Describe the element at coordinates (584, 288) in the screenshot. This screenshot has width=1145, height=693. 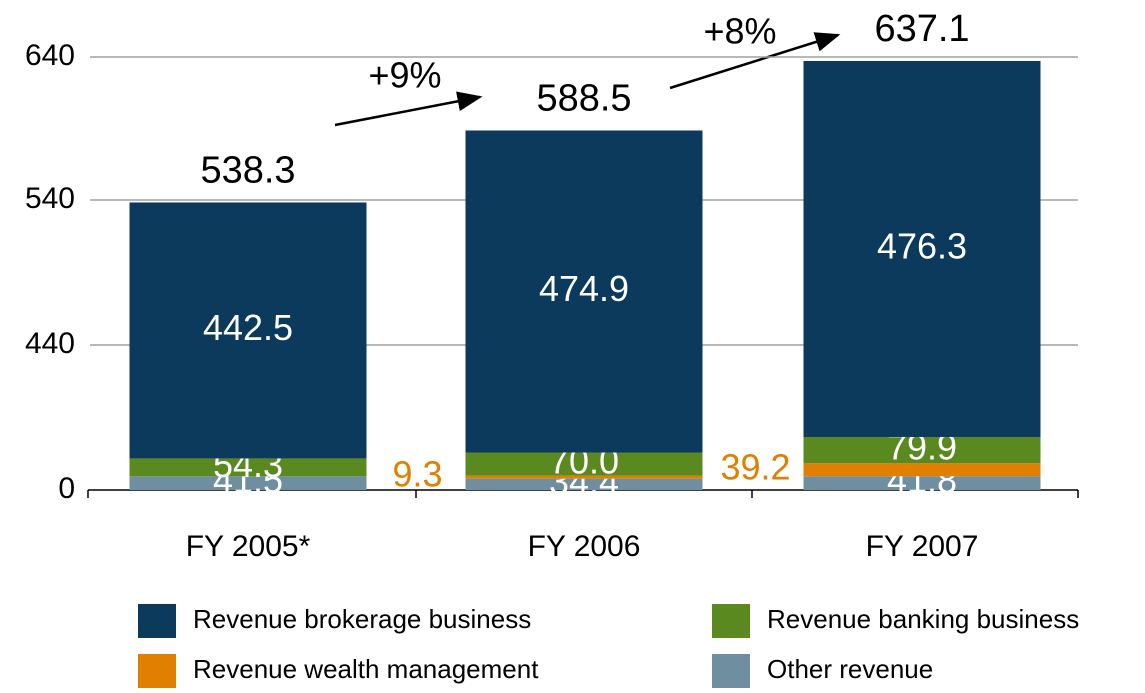
I see `data-label: 474.9` at that location.